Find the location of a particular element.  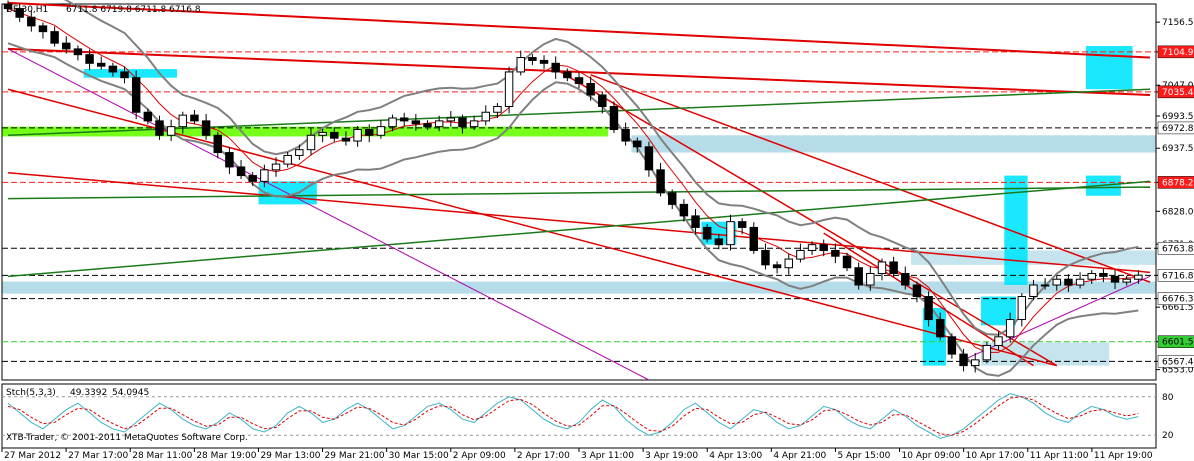

zone-blue-upper is located at coordinates (893, 144).